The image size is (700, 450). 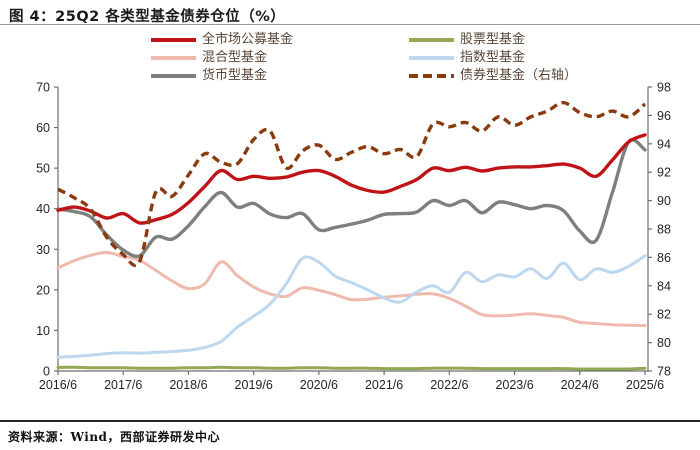 What do you see at coordinates (664, 144) in the screenshot?
I see `right-axis-tick-label: 94` at bounding box center [664, 144].